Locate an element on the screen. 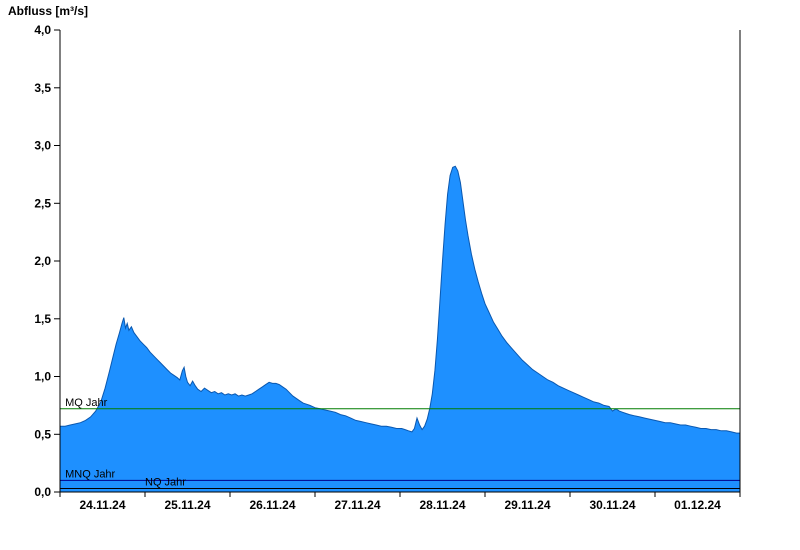  mnq-reference-label: MNQ Jahr is located at coordinates (90, 474).